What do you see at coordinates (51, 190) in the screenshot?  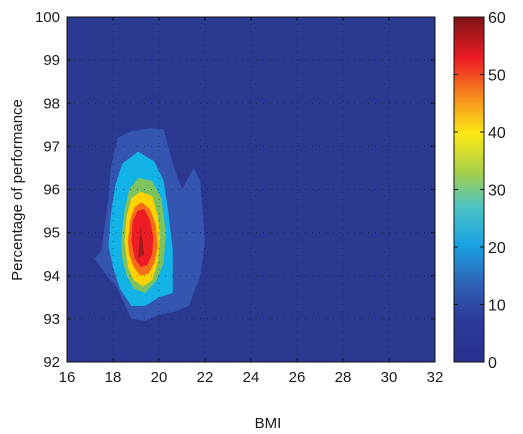 I see `y-tick-label: 96` at bounding box center [51, 190].